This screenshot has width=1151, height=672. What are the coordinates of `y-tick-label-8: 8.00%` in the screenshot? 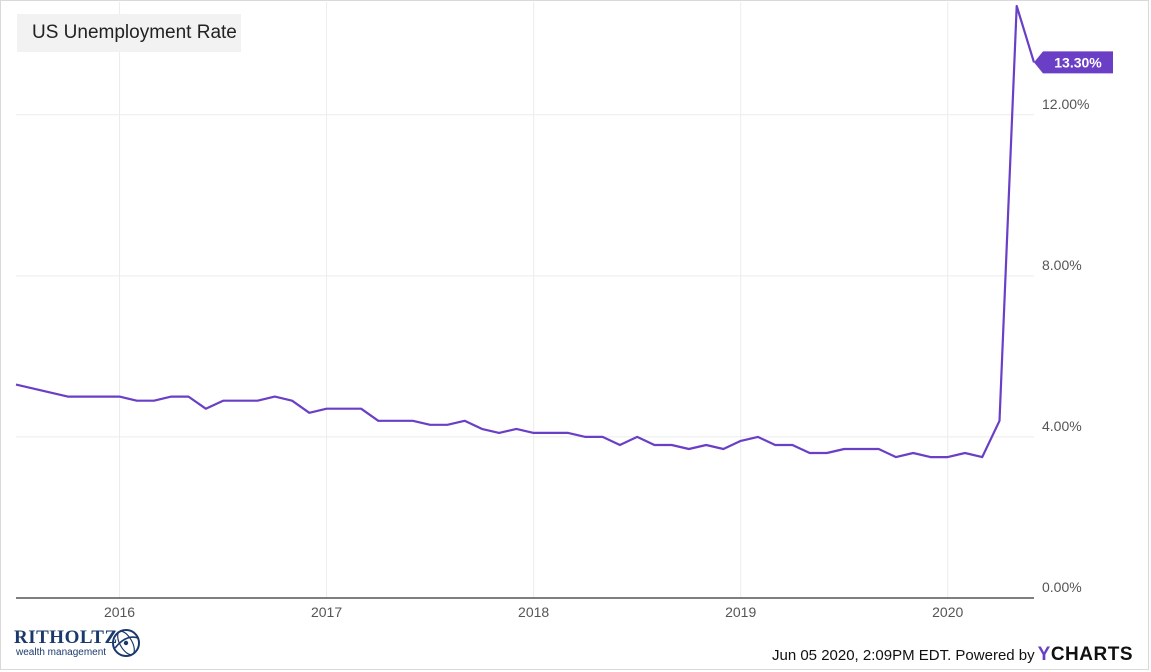 It's located at (1062, 265).